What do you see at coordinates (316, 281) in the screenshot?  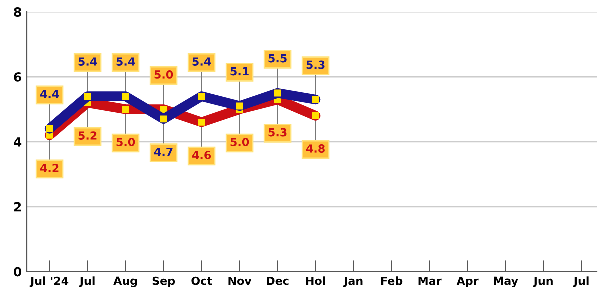 I see `x-tick-label: Hol` at bounding box center [316, 281].